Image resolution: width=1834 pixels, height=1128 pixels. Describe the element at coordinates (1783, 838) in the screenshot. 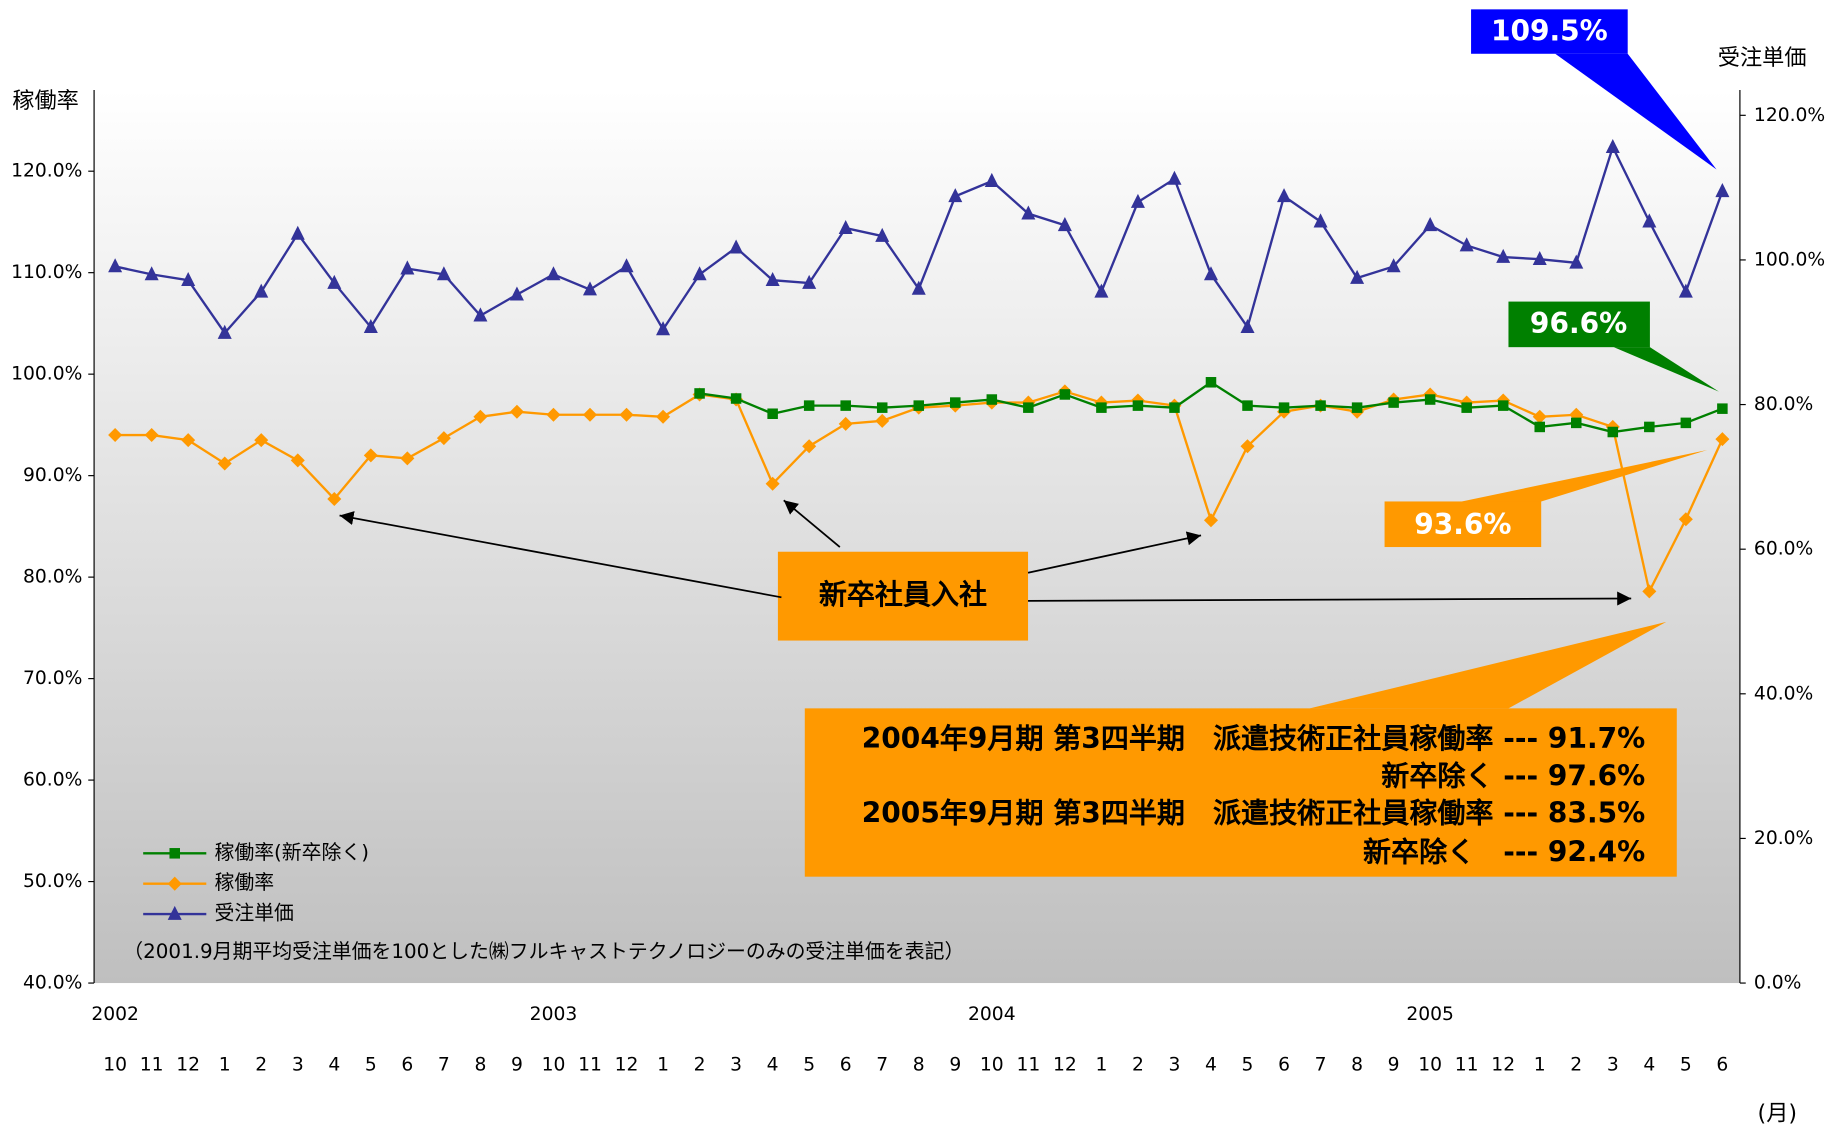

I see `y2-tick-label: 20.0%` at that location.